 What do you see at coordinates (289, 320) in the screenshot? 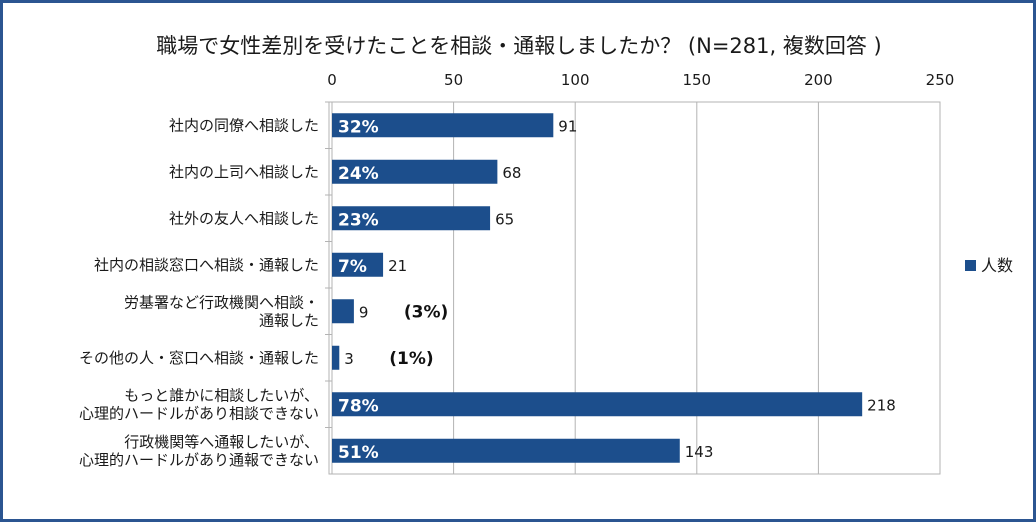
I see `category-label: 通報した` at bounding box center [289, 320].